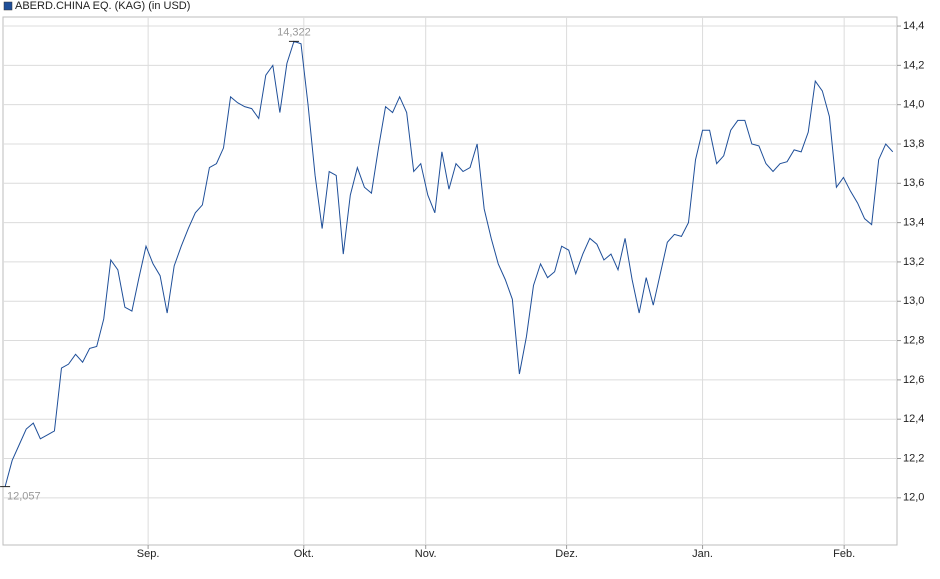  What do you see at coordinates (294, 32) in the screenshot?
I see `annotation-label: 14,322` at bounding box center [294, 32].